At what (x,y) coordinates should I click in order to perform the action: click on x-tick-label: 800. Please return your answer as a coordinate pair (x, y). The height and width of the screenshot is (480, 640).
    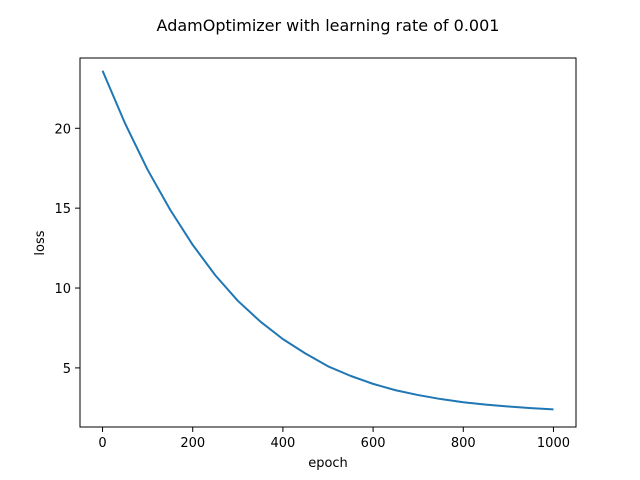
    Looking at the image, I should click on (463, 443).